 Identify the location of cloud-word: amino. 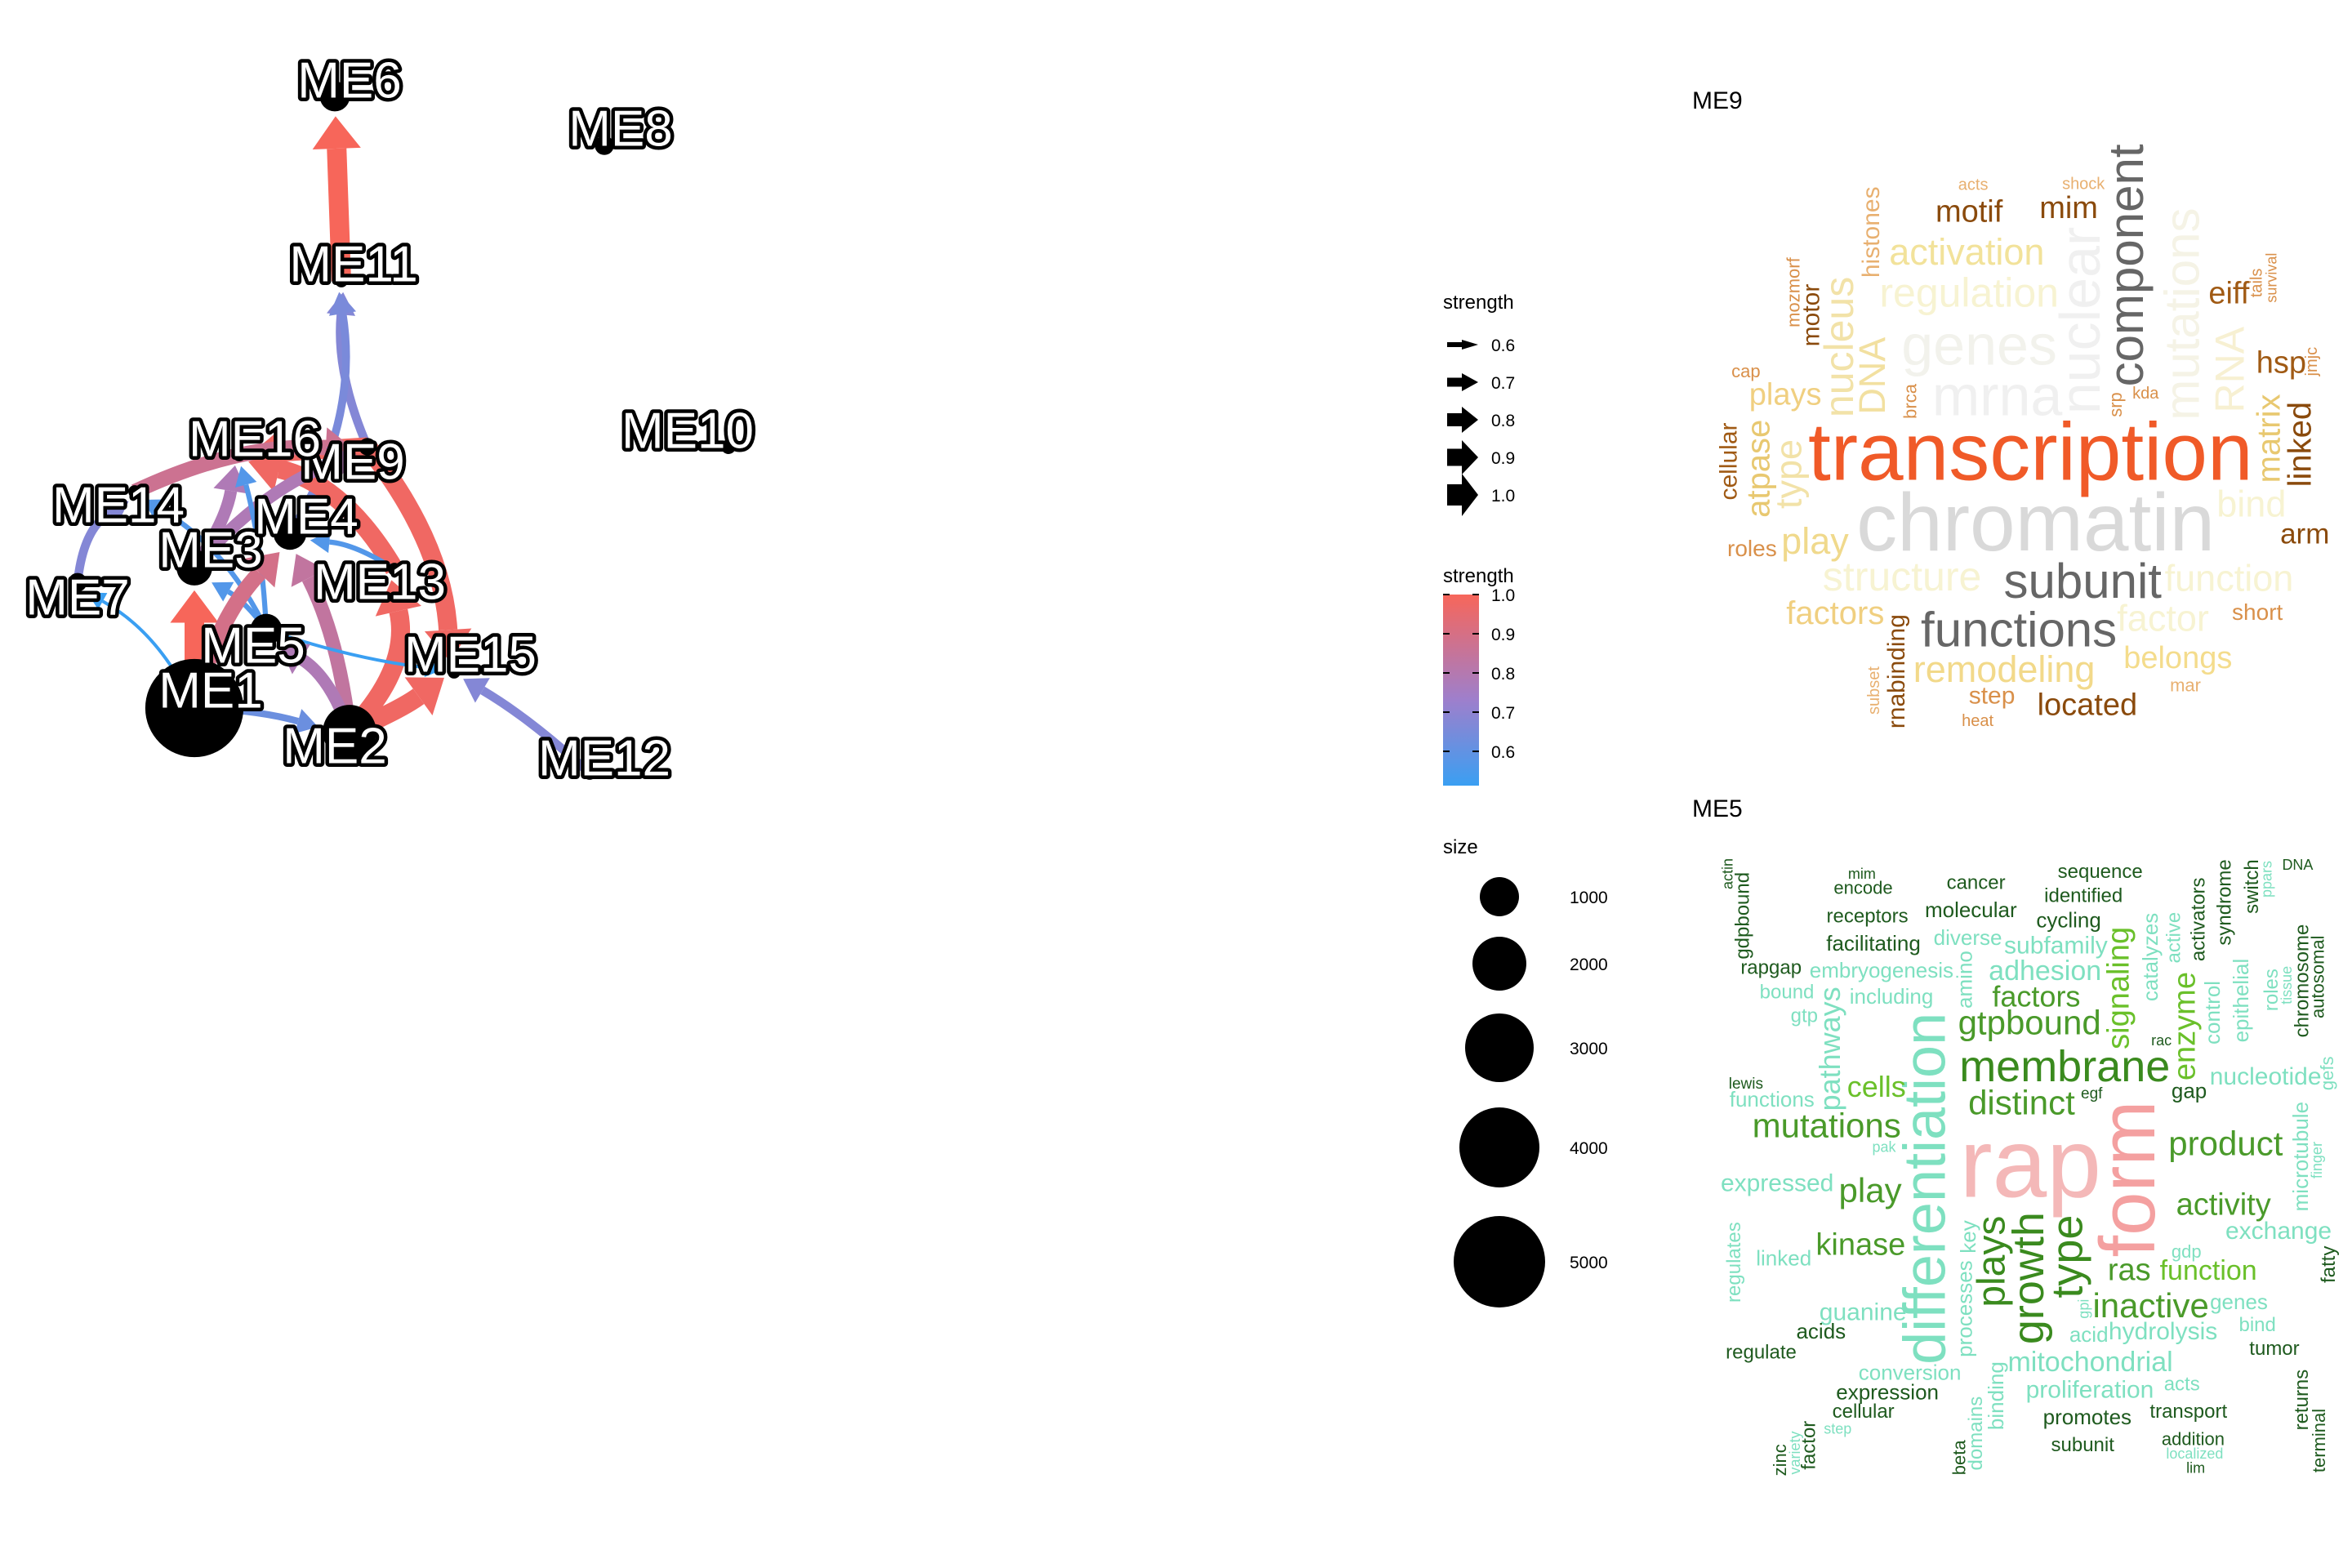
(1965, 980).